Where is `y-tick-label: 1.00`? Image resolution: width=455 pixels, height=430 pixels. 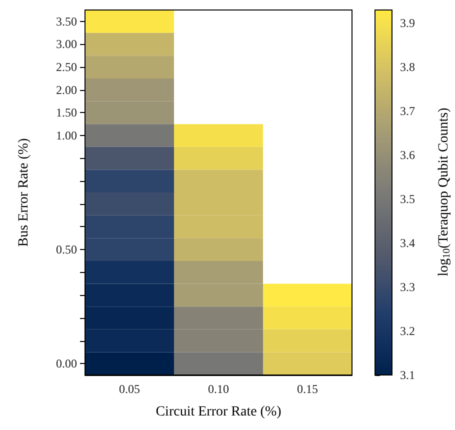
y-tick-label: 1.00 is located at coordinates (66, 135).